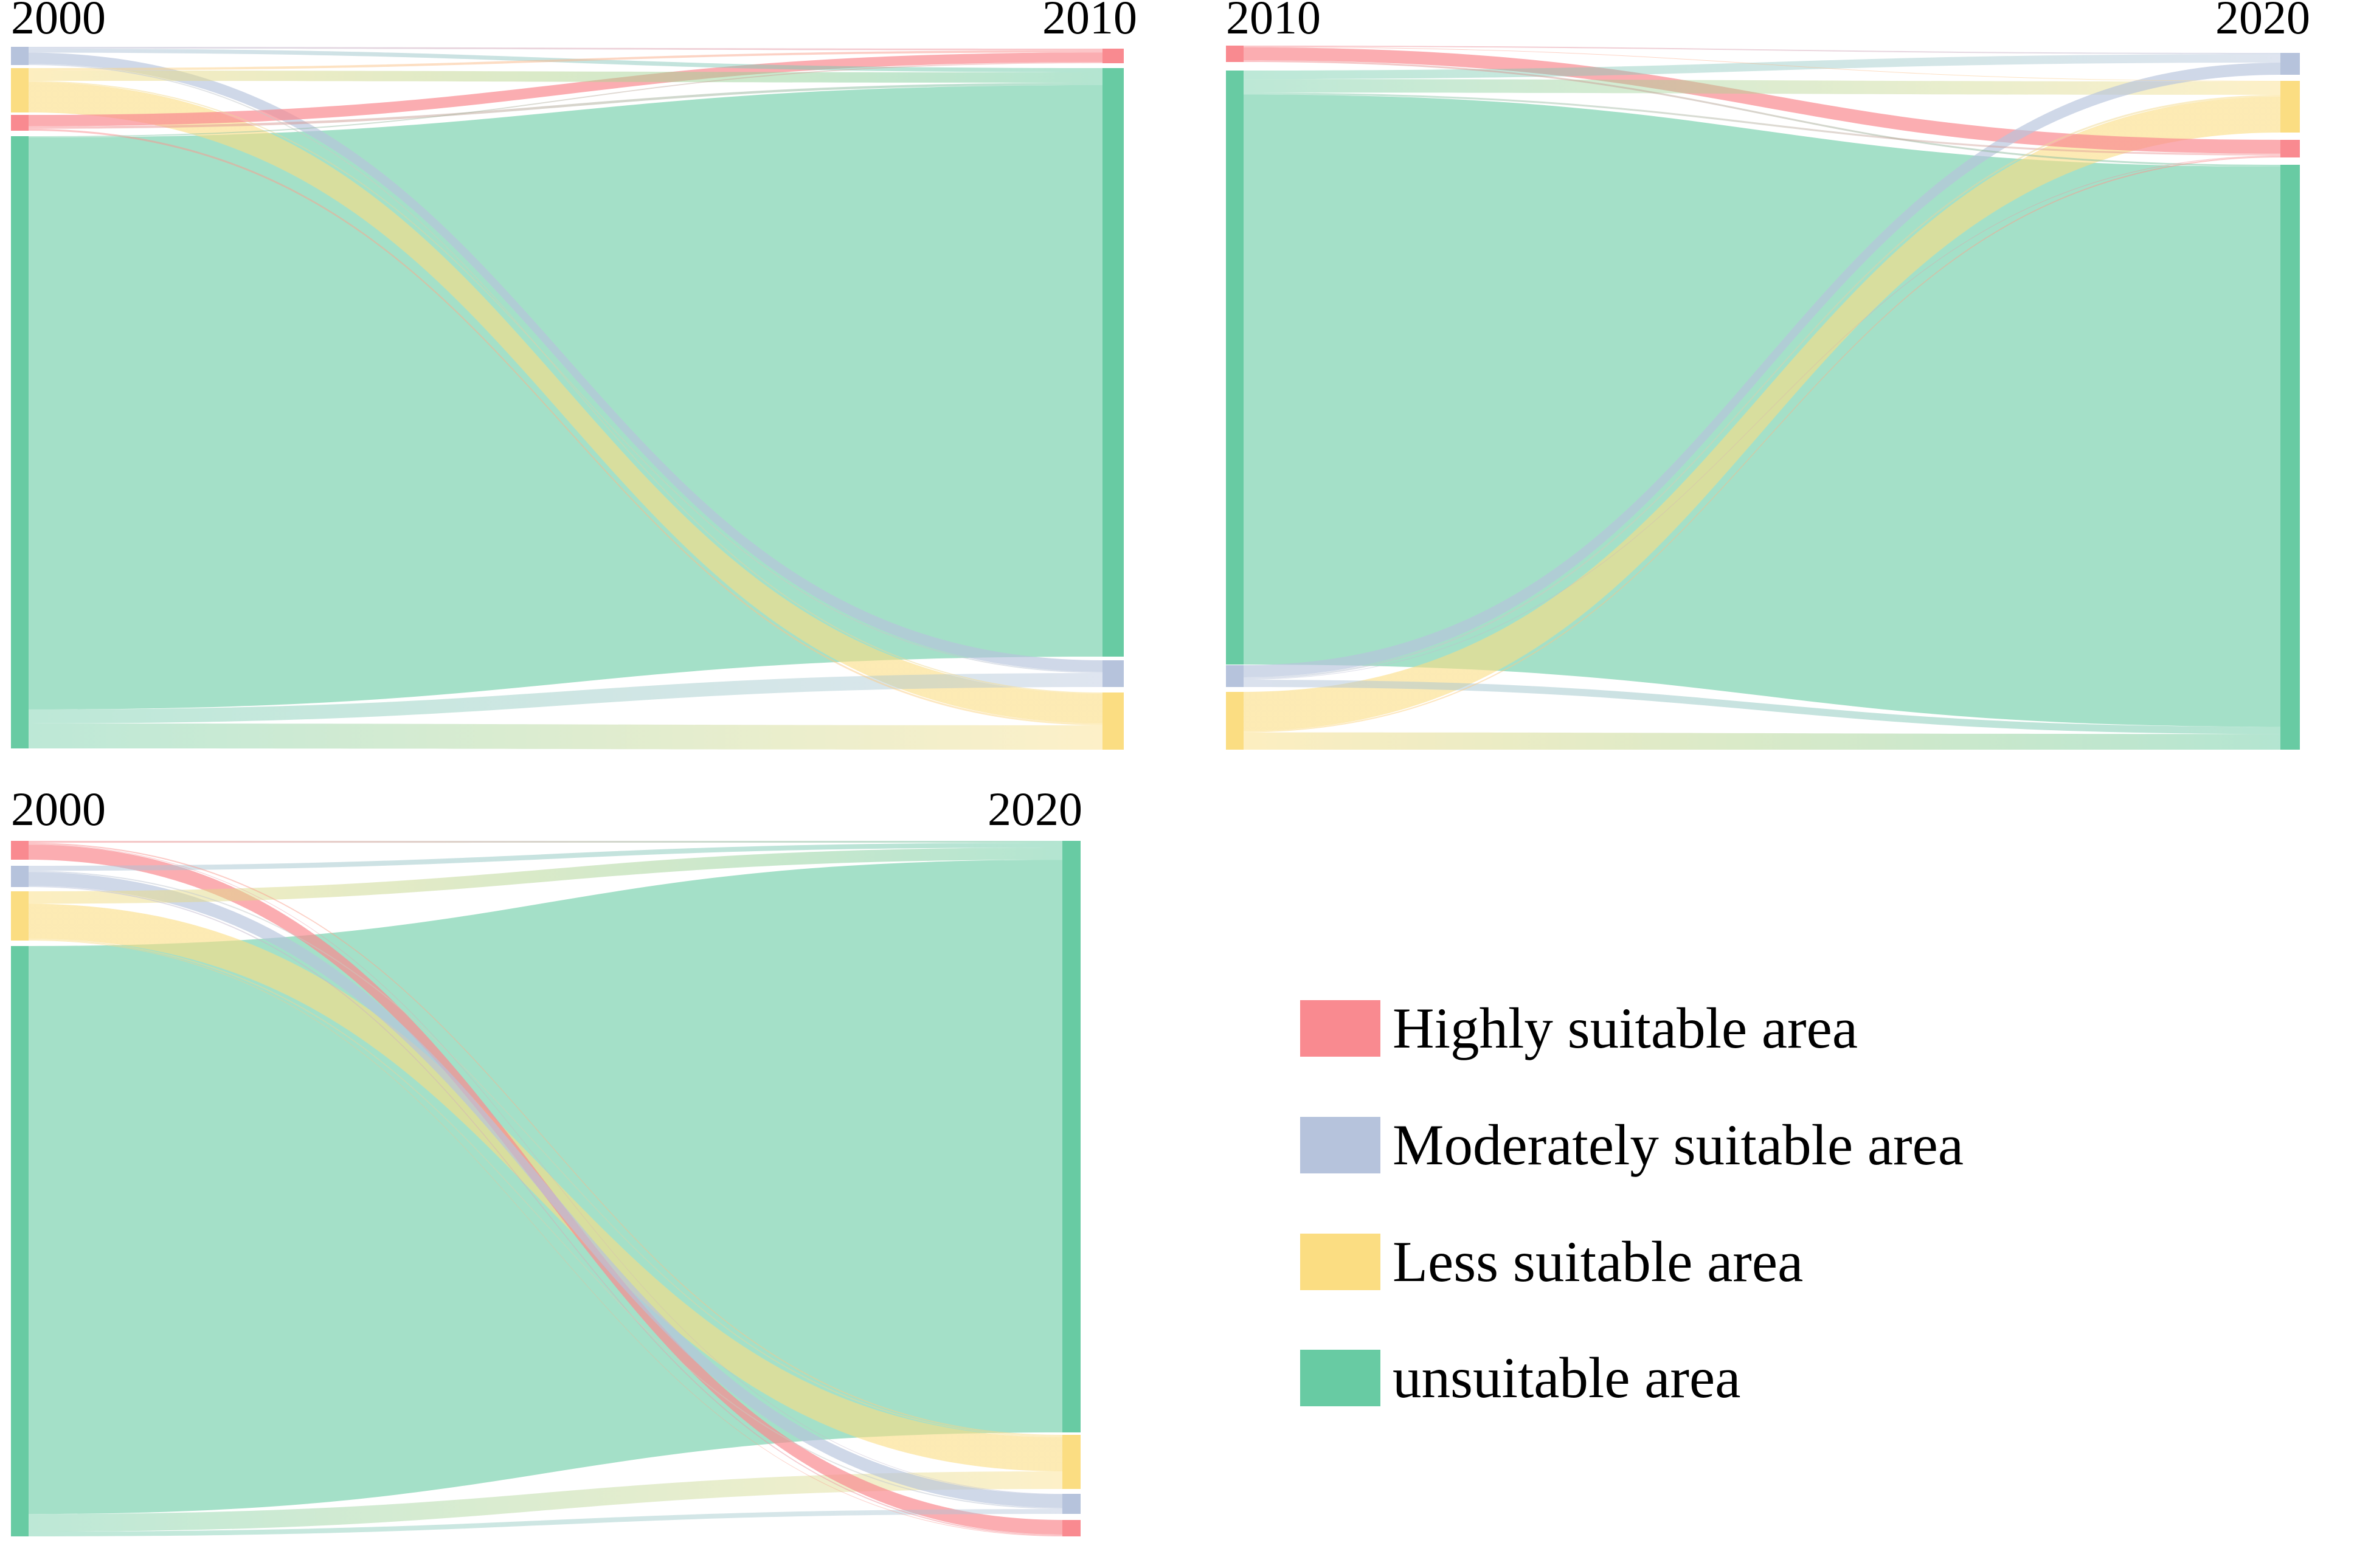 This screenshot has height=1568, width=2371. I want to click on axis-label-c2-right: 2020, so click(2263, 22).